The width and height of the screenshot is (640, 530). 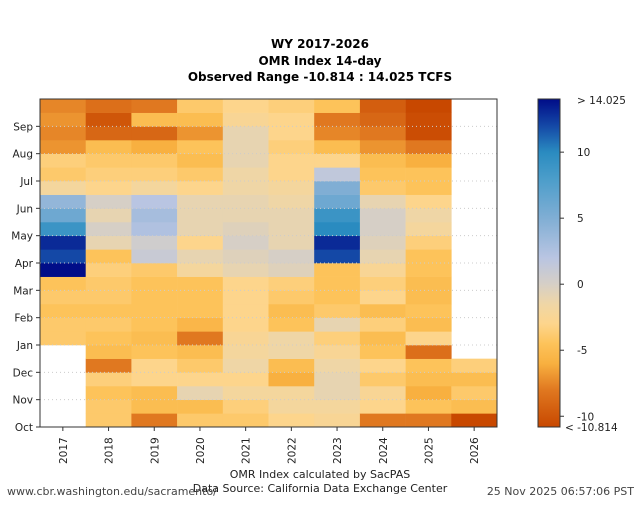 What do you see at coordinates (601, 101) in the screenshot?
I see `colorbar-top-label: > 14.025` at bounding box center [601, 101].